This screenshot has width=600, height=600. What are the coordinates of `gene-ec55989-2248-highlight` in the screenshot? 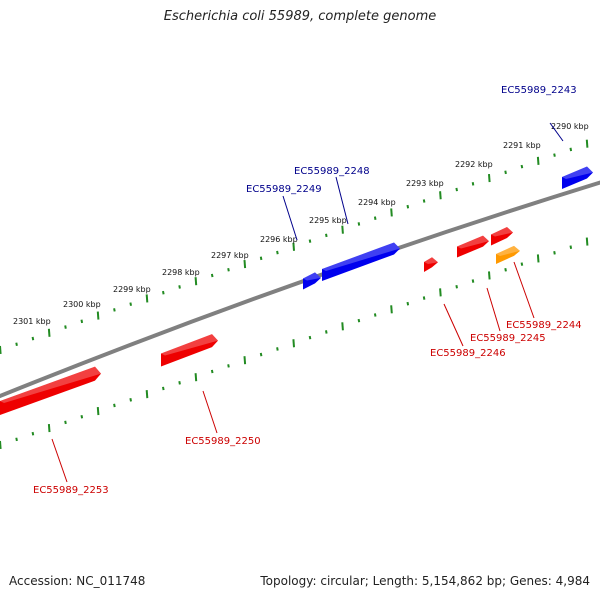 It's located at (361, 256).